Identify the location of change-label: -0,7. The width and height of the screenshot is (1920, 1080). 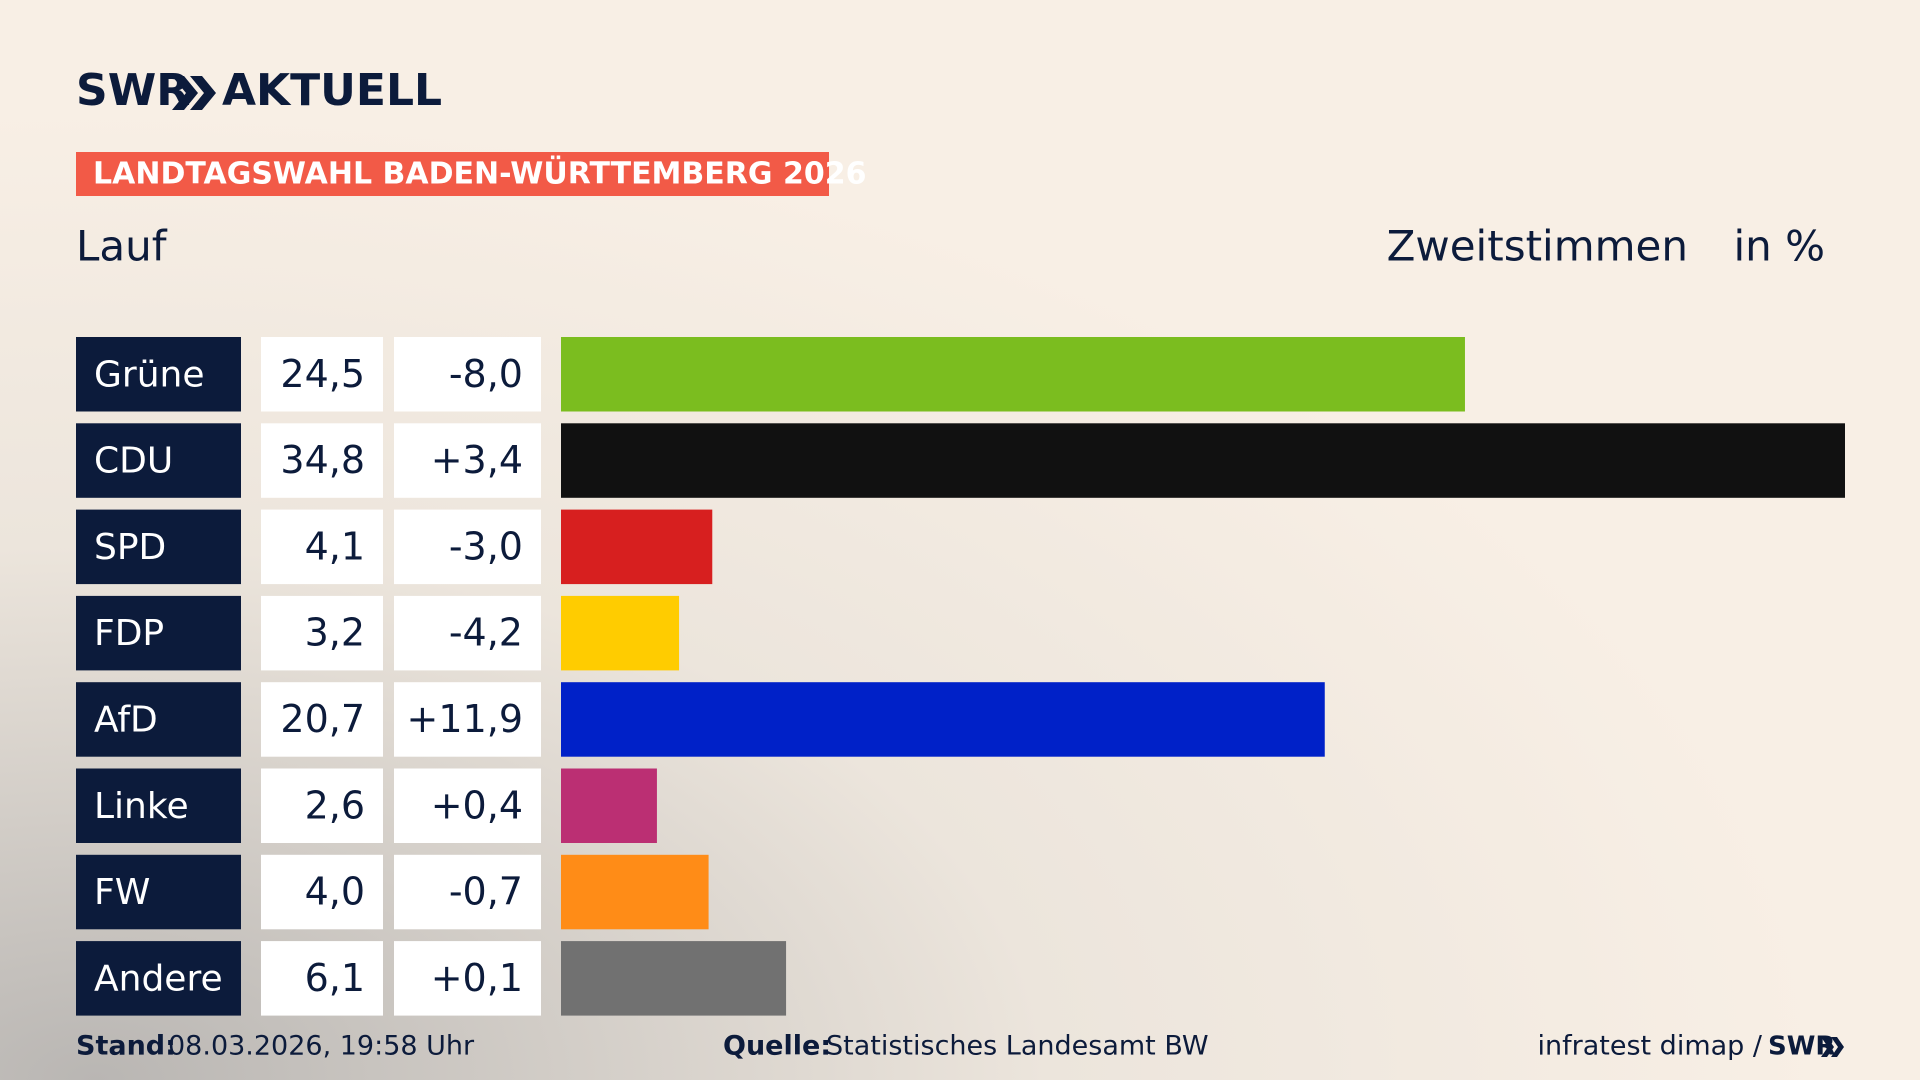
(486, 892).